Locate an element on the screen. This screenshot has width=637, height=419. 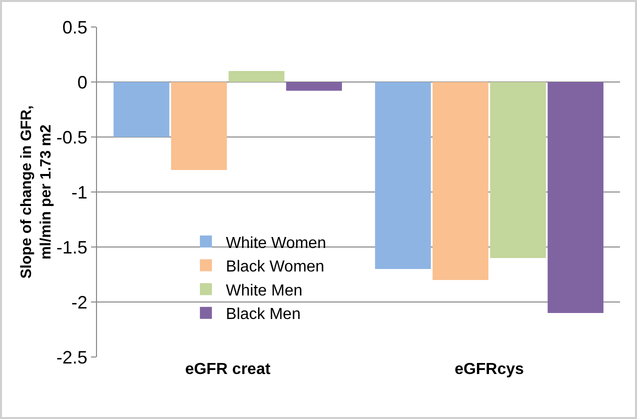
legend-label: Black Women is located at coordinates (275, 267).